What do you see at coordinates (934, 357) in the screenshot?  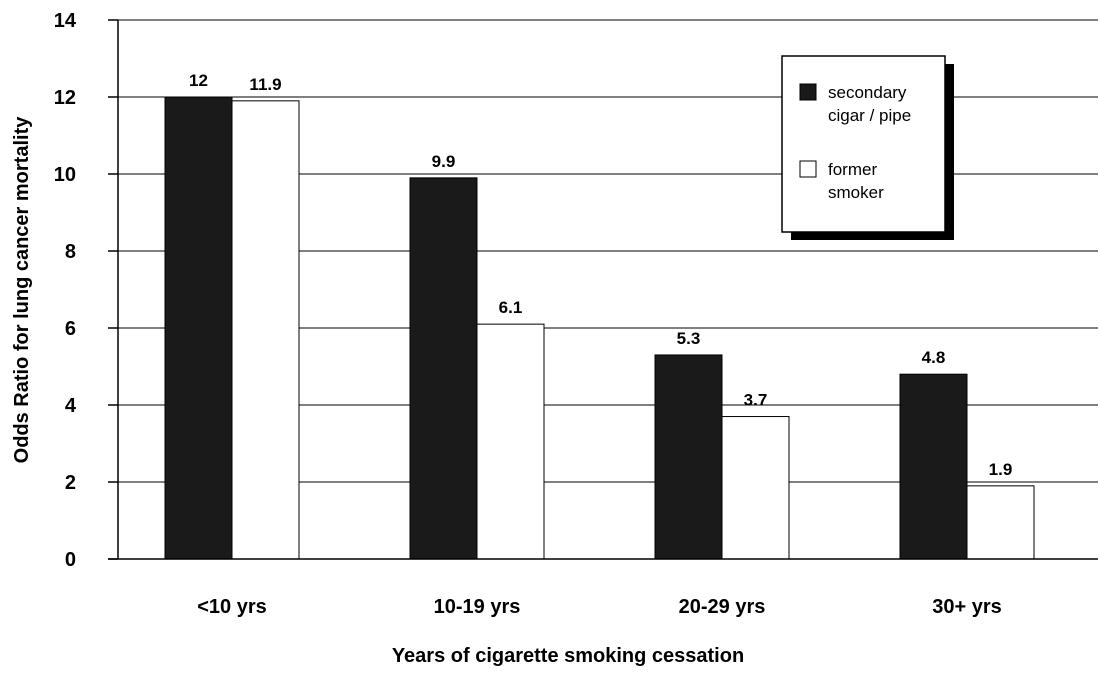 I see `data-label: 4.8` at bounding box center [934, 357].